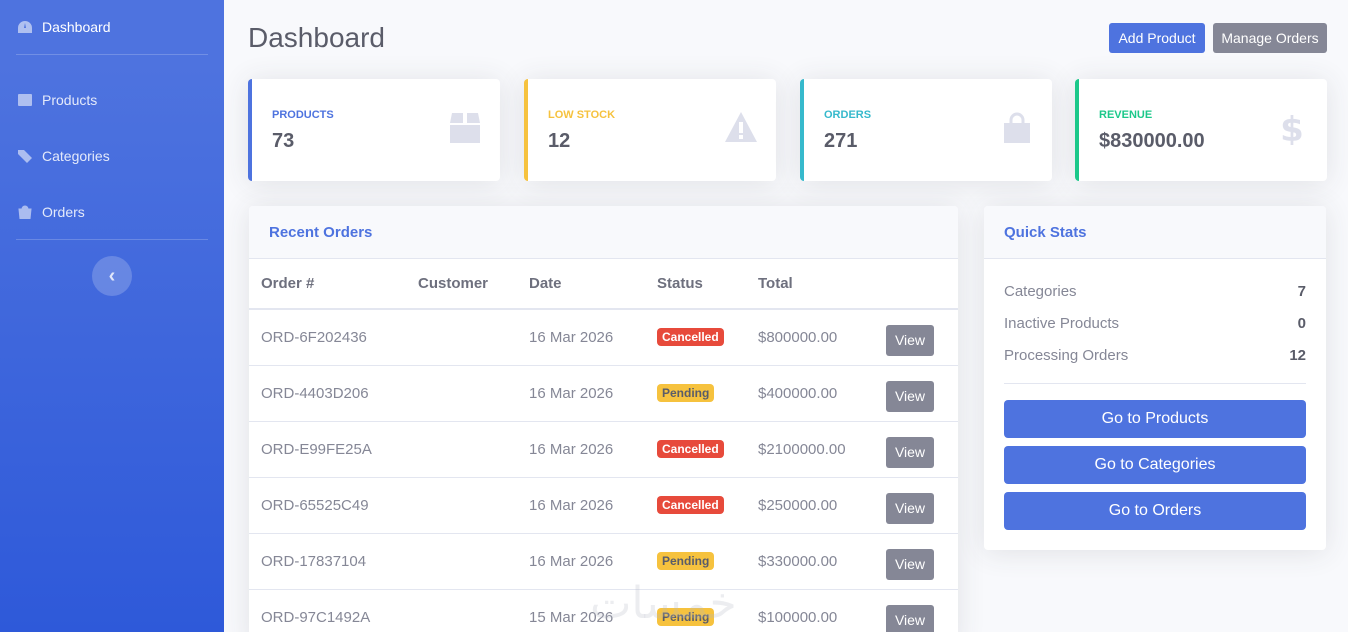  Describe the element at coordinates (70, 100) in the screenshot. I see `sidebar-item-label: Products` at that location.